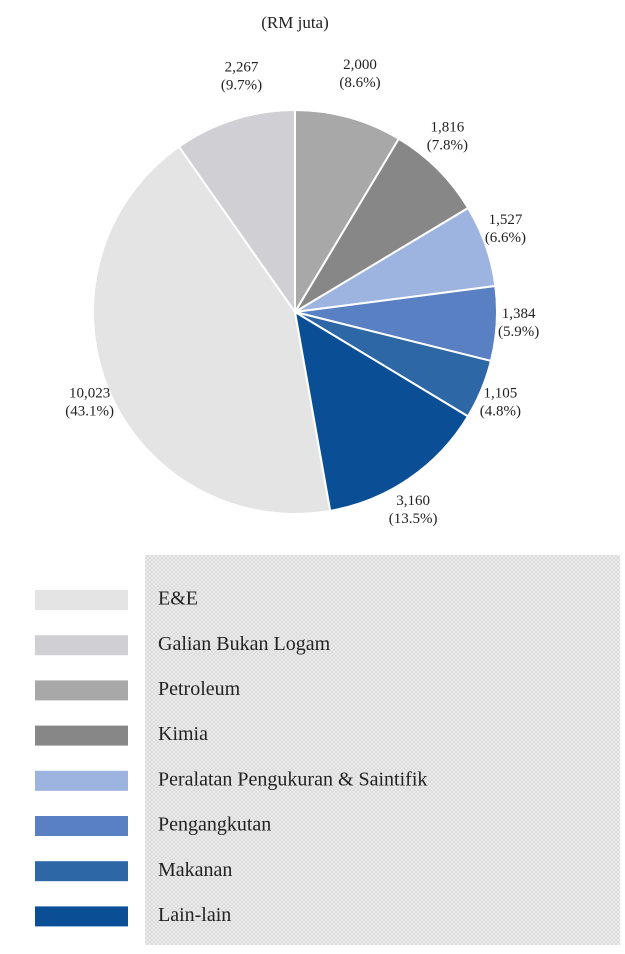  Describe the element at coordinates (518, 332) in the screenshot. I see `percent-label: (5.9%)` at that location.